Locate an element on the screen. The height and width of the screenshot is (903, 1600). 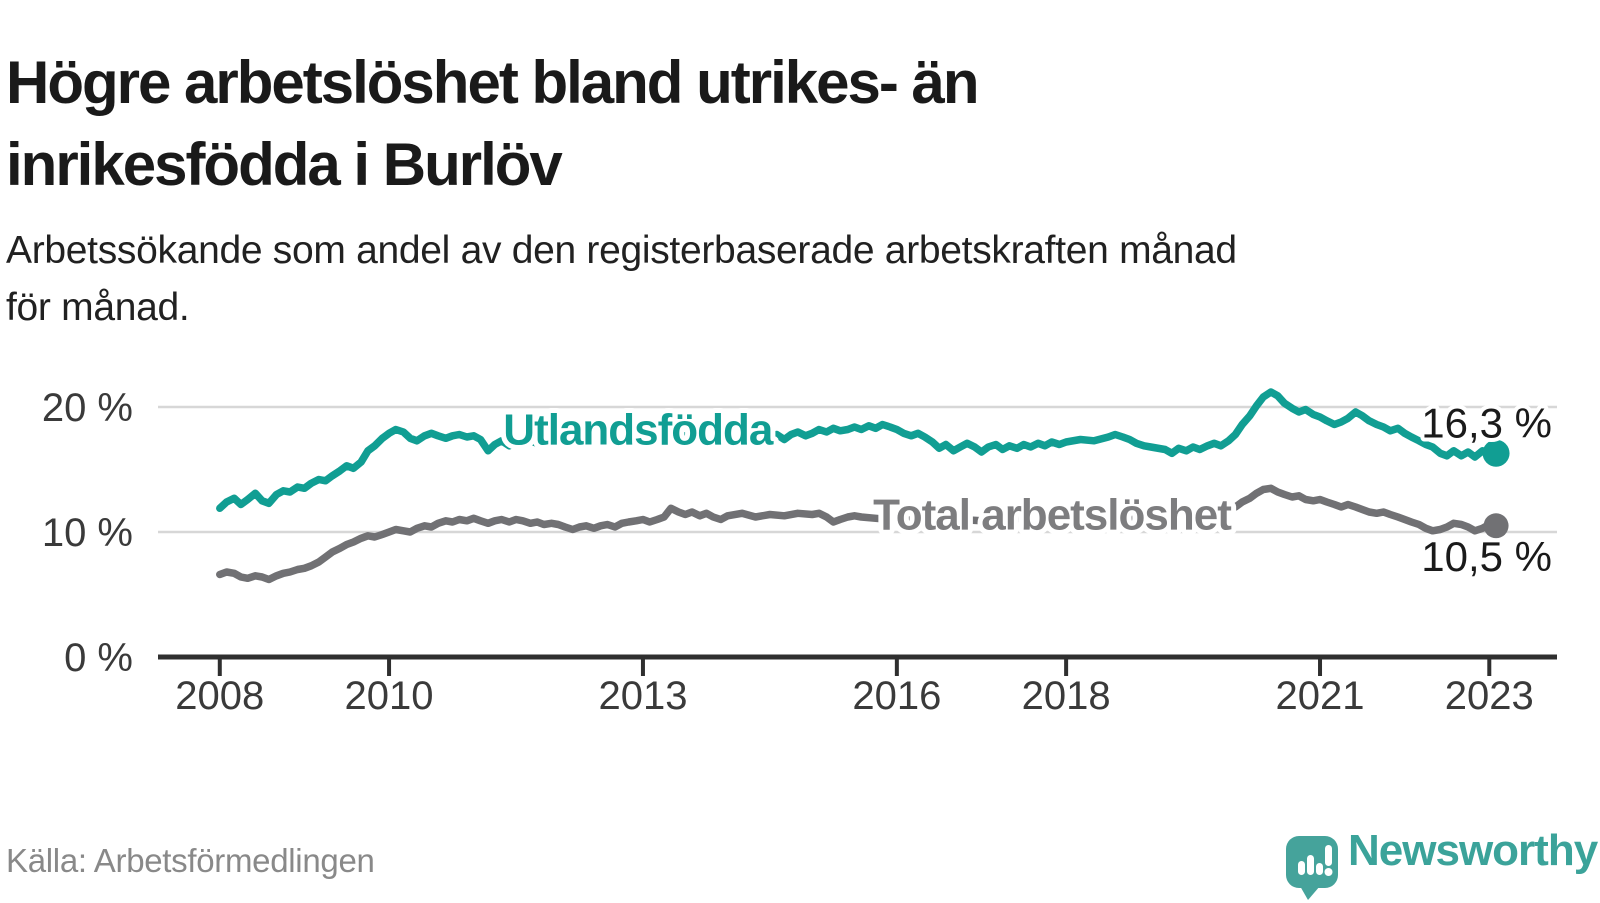
brand-wordmark: Newsworthy is located at coordinates (1473, 850).